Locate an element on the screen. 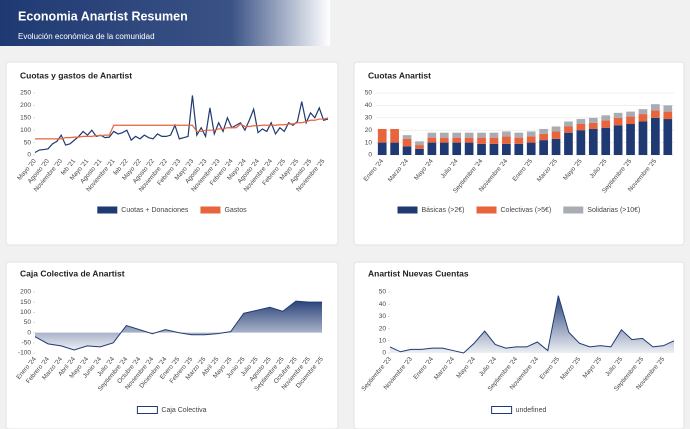 The width and height of the screenshot is (690, 429). y-tick-label: 150 is located at coordinates (25, 302).